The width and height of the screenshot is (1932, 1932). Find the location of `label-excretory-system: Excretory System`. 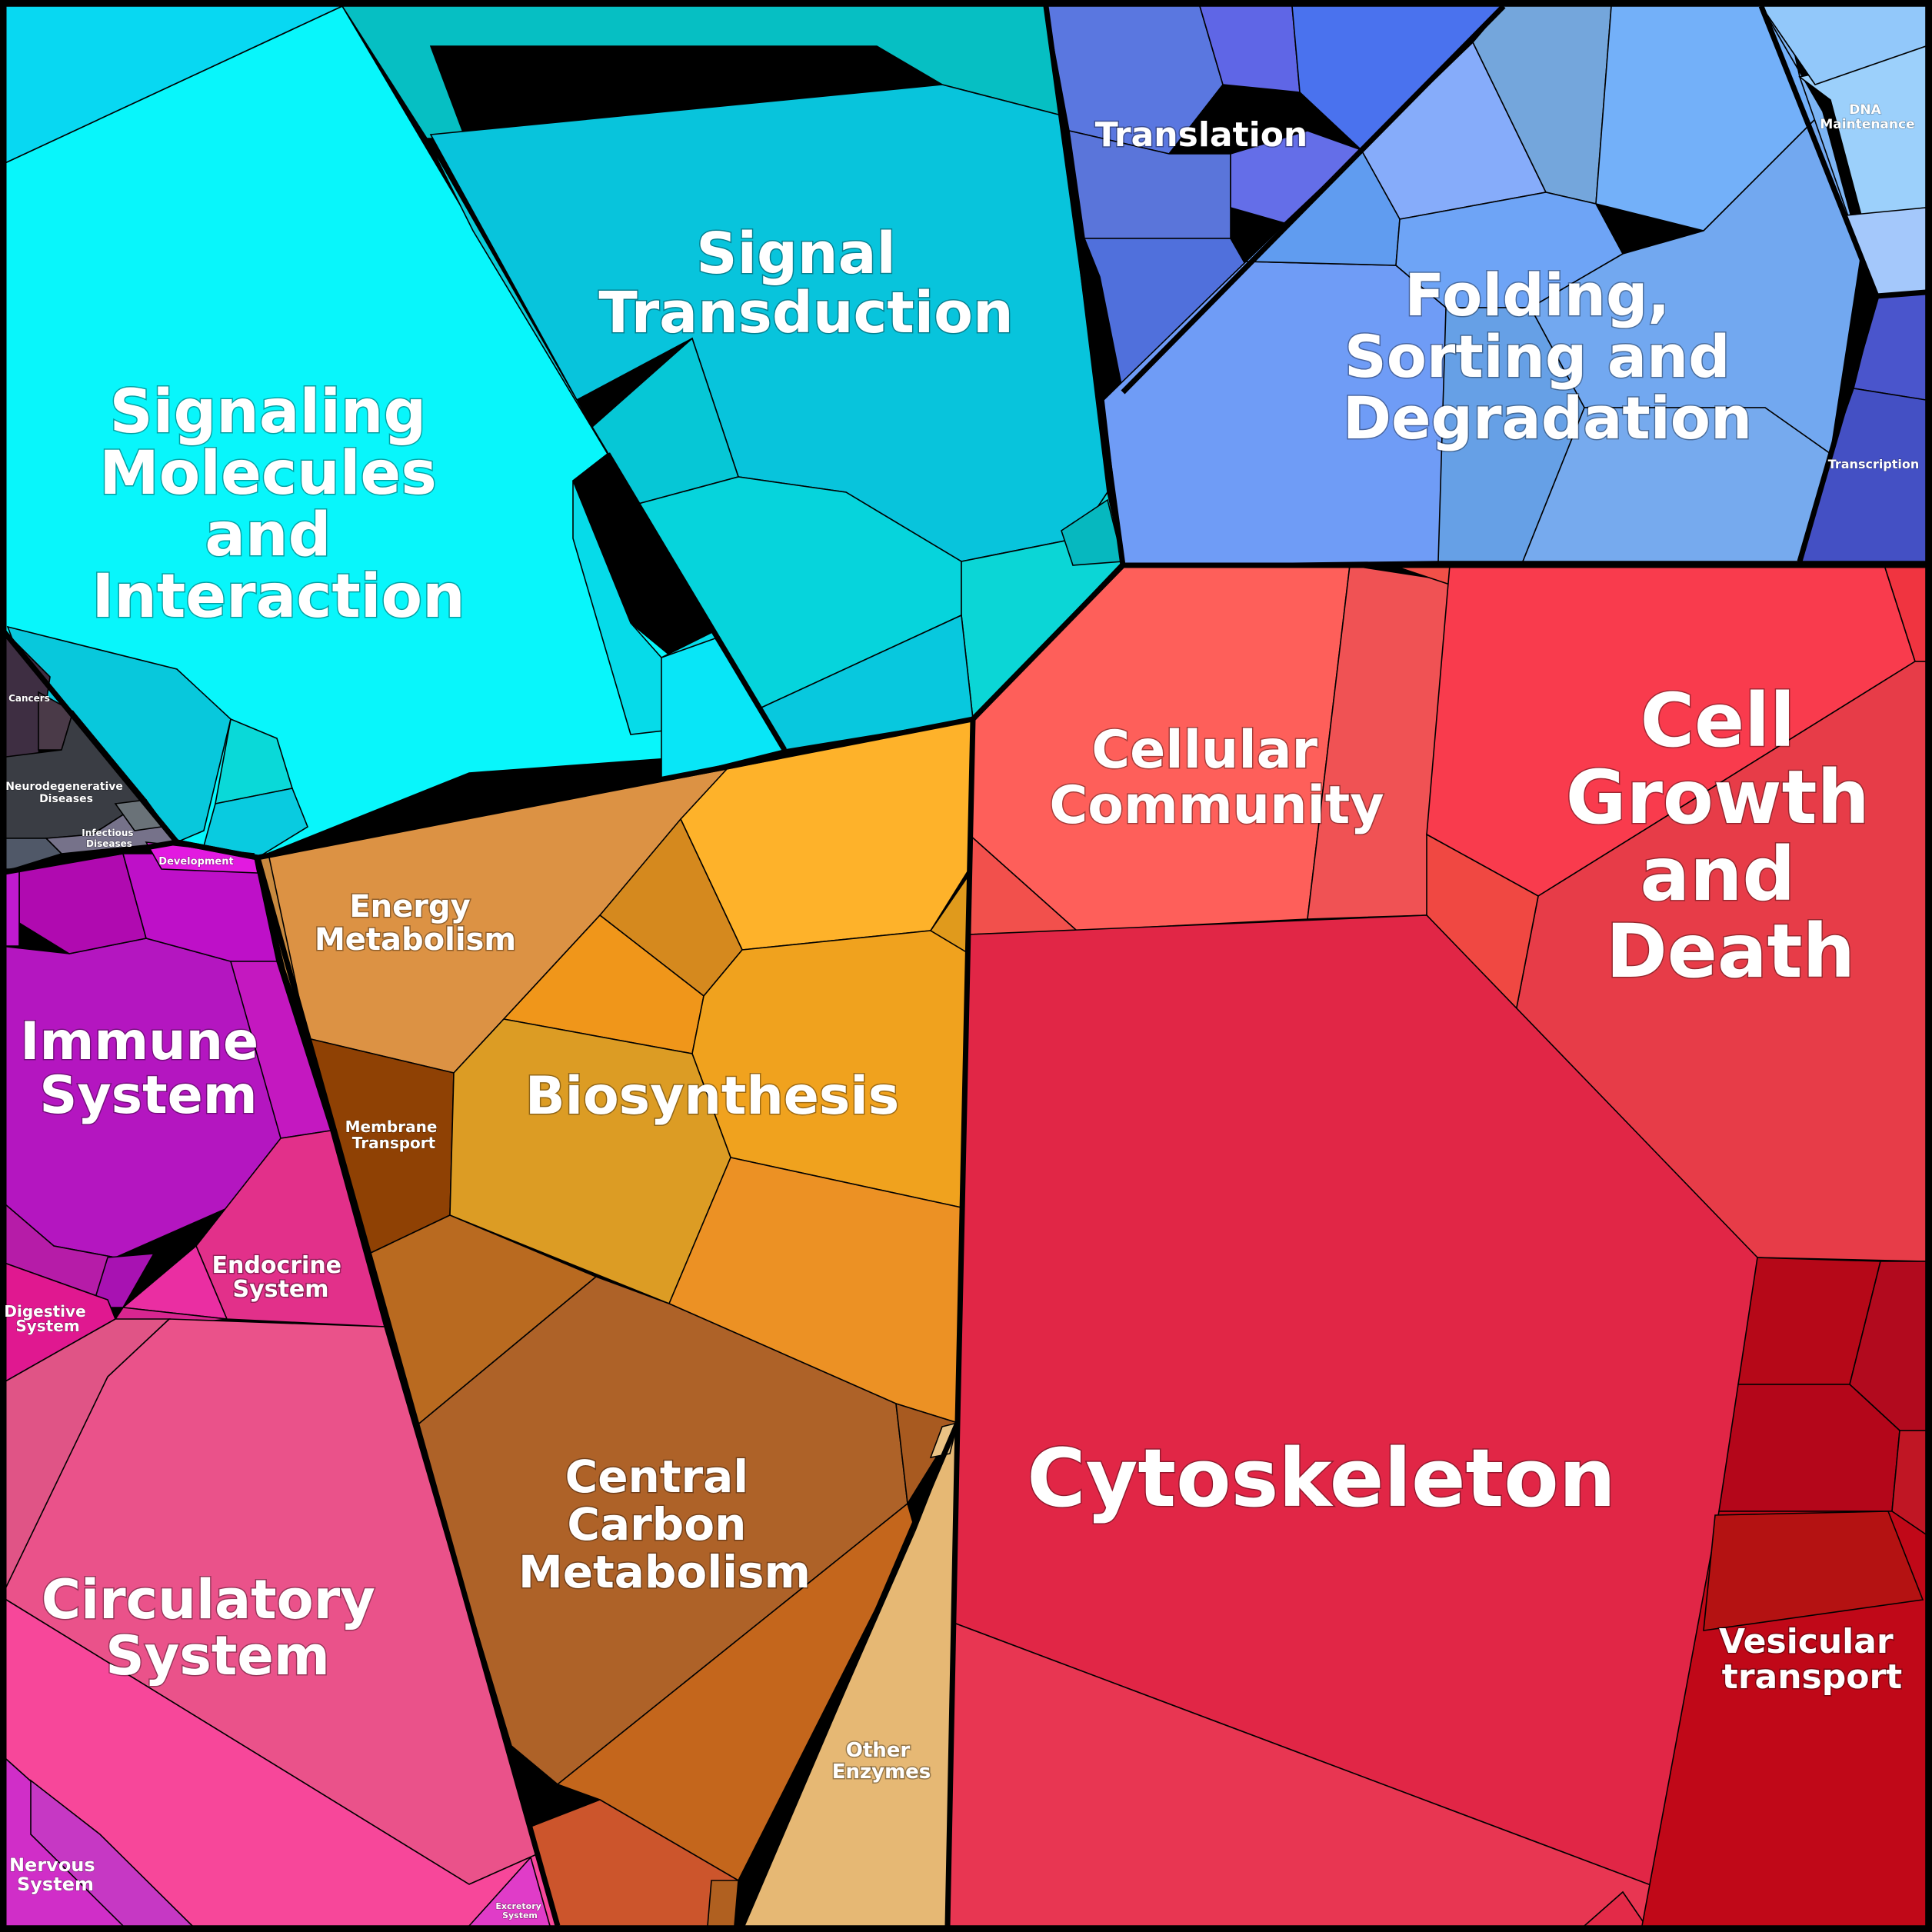

label-excretory-system: Excretory System is located at coordinates (519, 1910).